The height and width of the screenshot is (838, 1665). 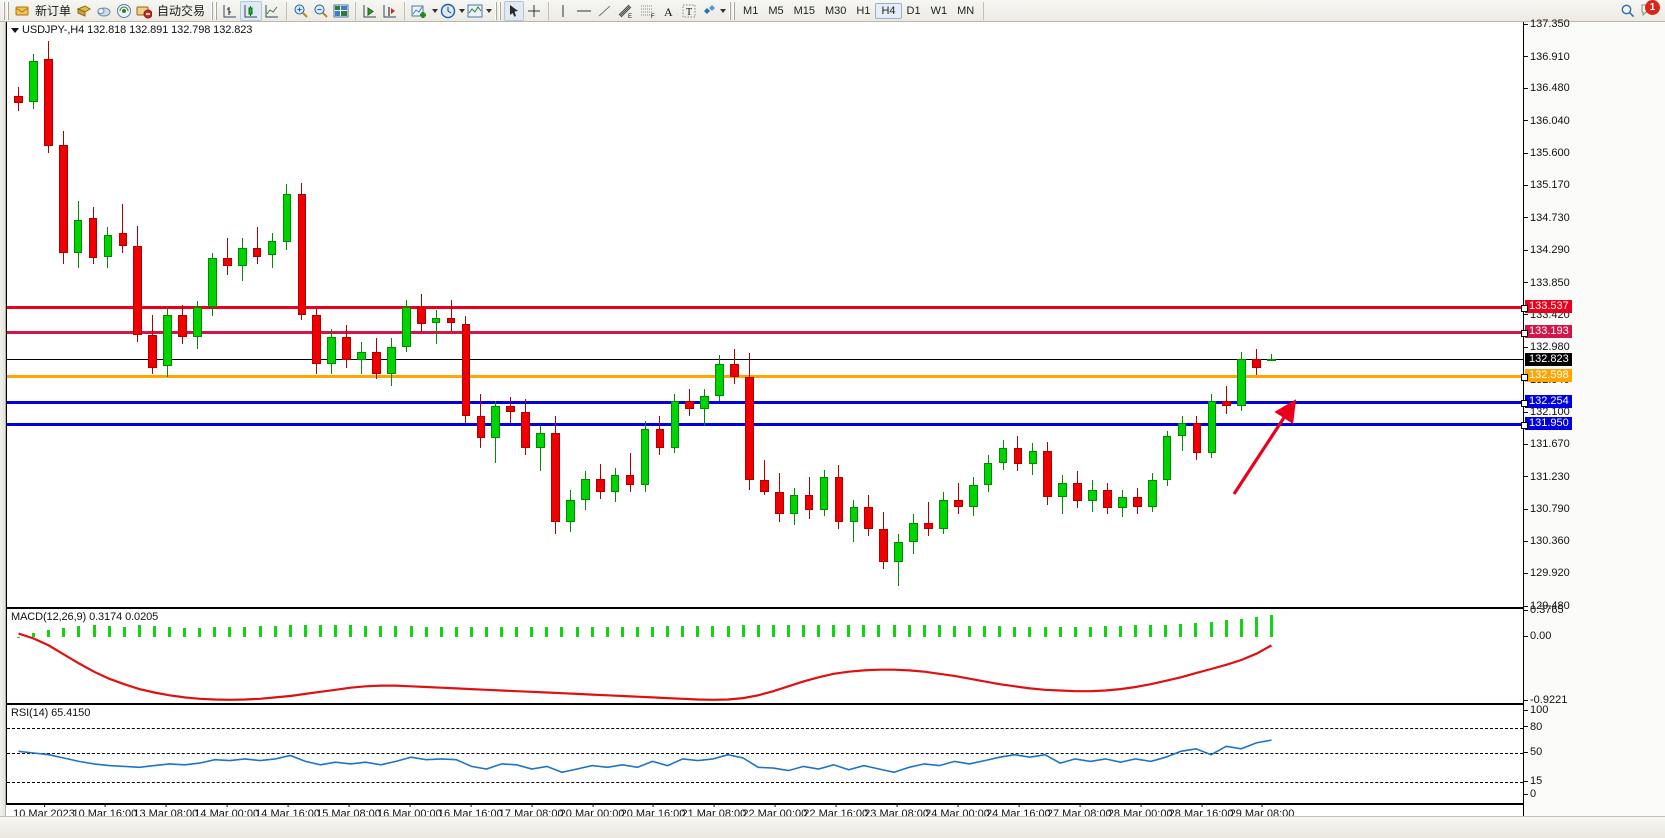 I want to click on period-m30: M30, so click(x=836, y=10).